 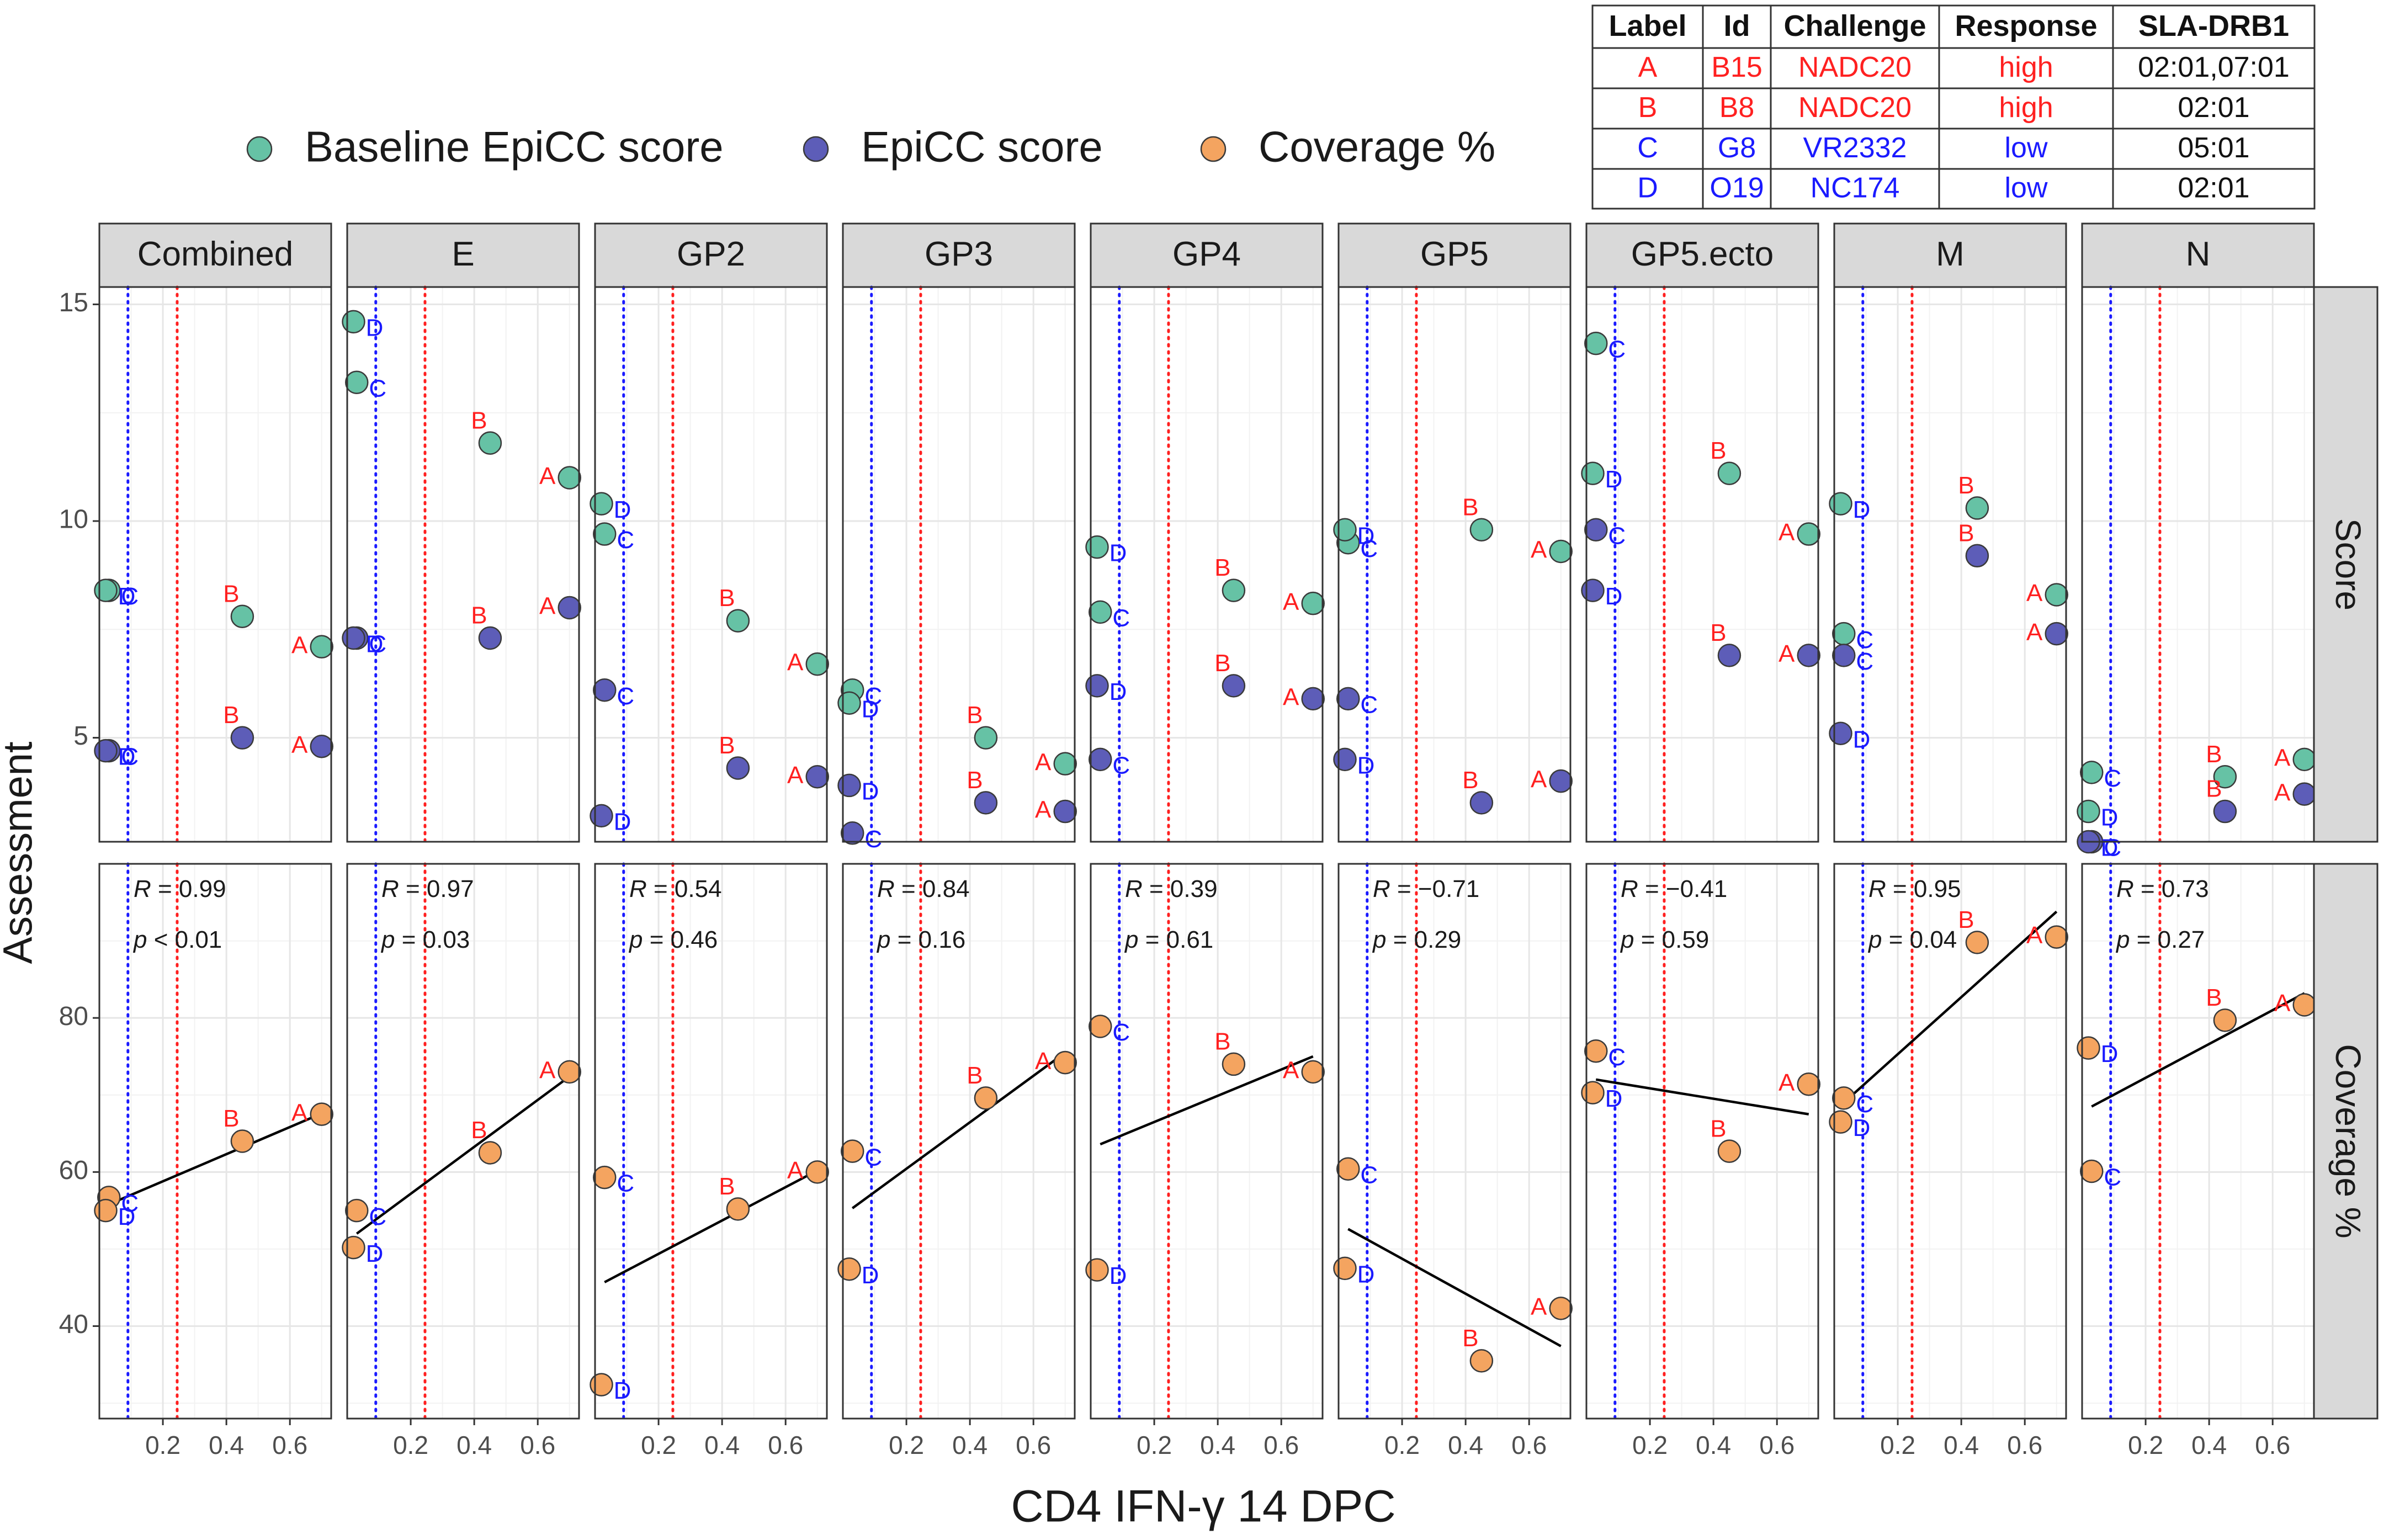 What do you see at coordinates (1912, 939) in the screenshot?
I see `p-value-label: p = 0.04` at bounding box center [1912, 939].